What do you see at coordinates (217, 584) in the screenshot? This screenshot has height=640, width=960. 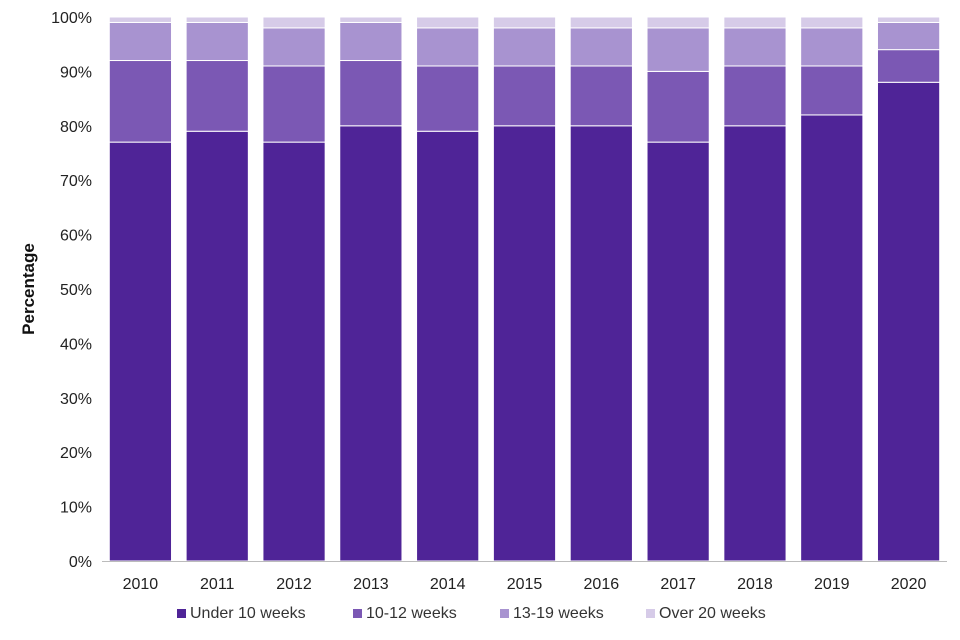 I see `x-tick-label: 2011` at bounding box center [217, 584].